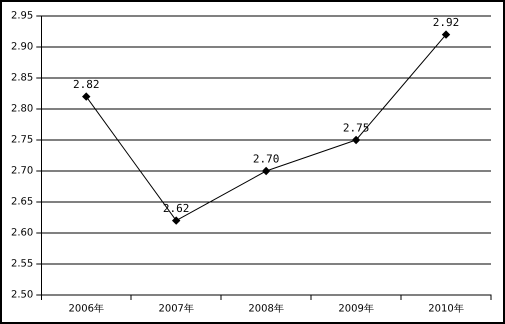  I want to click on y-tick-label: 2.75, so click(22, 140).